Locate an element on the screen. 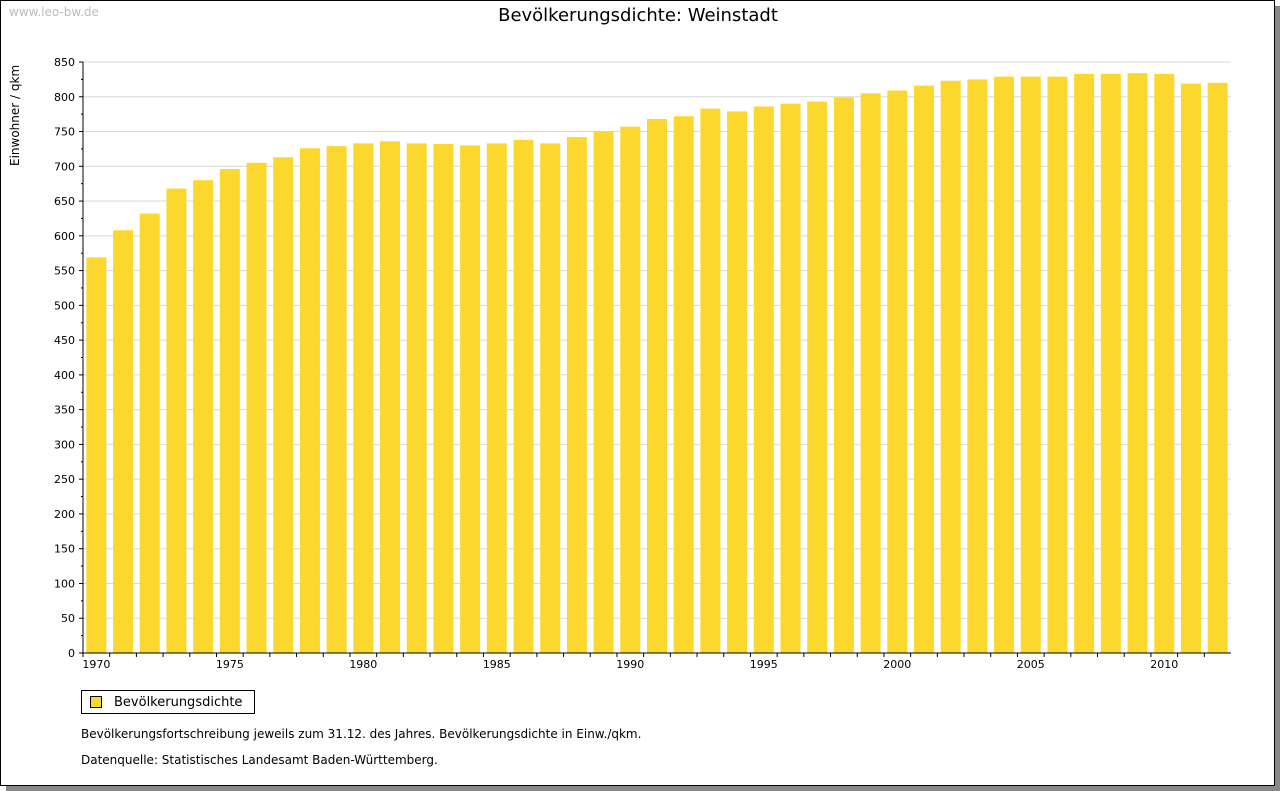 The height and width of the screenshot is (791, 1280). x-tick-label: 1985 is located at coordinates (497, 664).